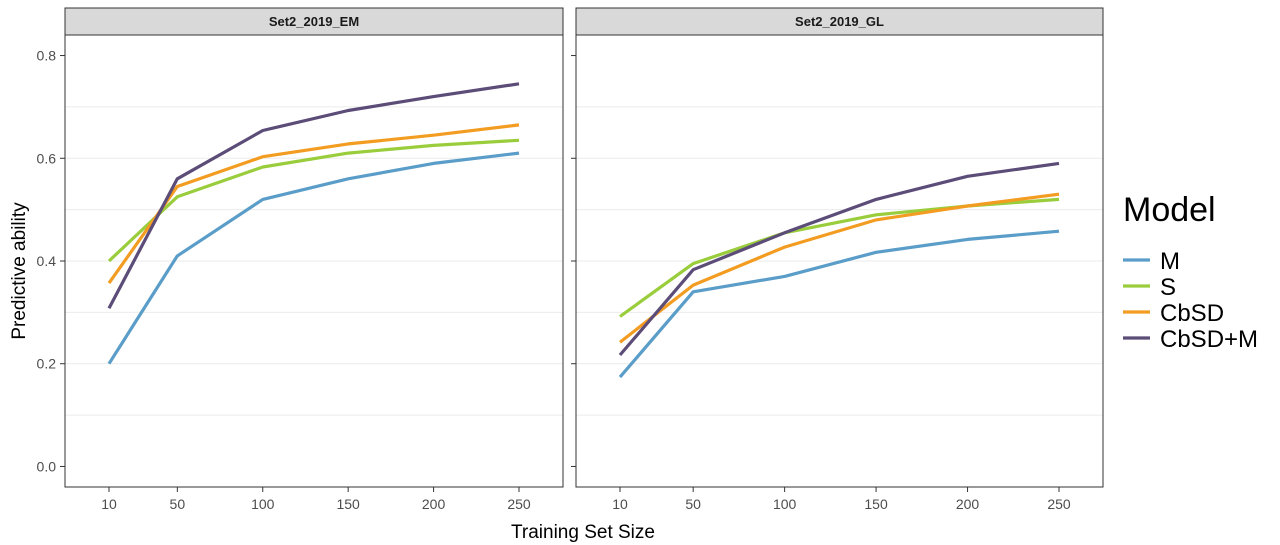  I want to click on y-tick-label: 0.4, so click(47, 261).